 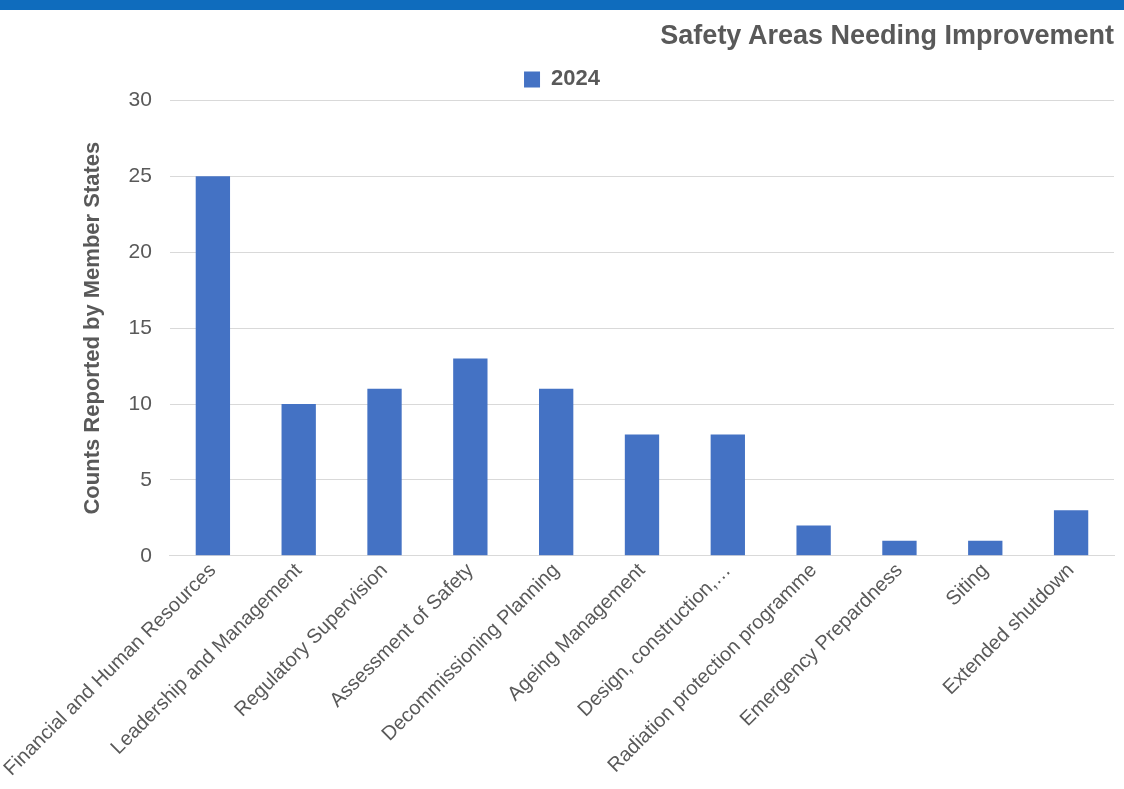 What do you see at coordinates (140, 99) in the screenshot?
I see `y-tick-label: 30` at bounding box center [140, 99].